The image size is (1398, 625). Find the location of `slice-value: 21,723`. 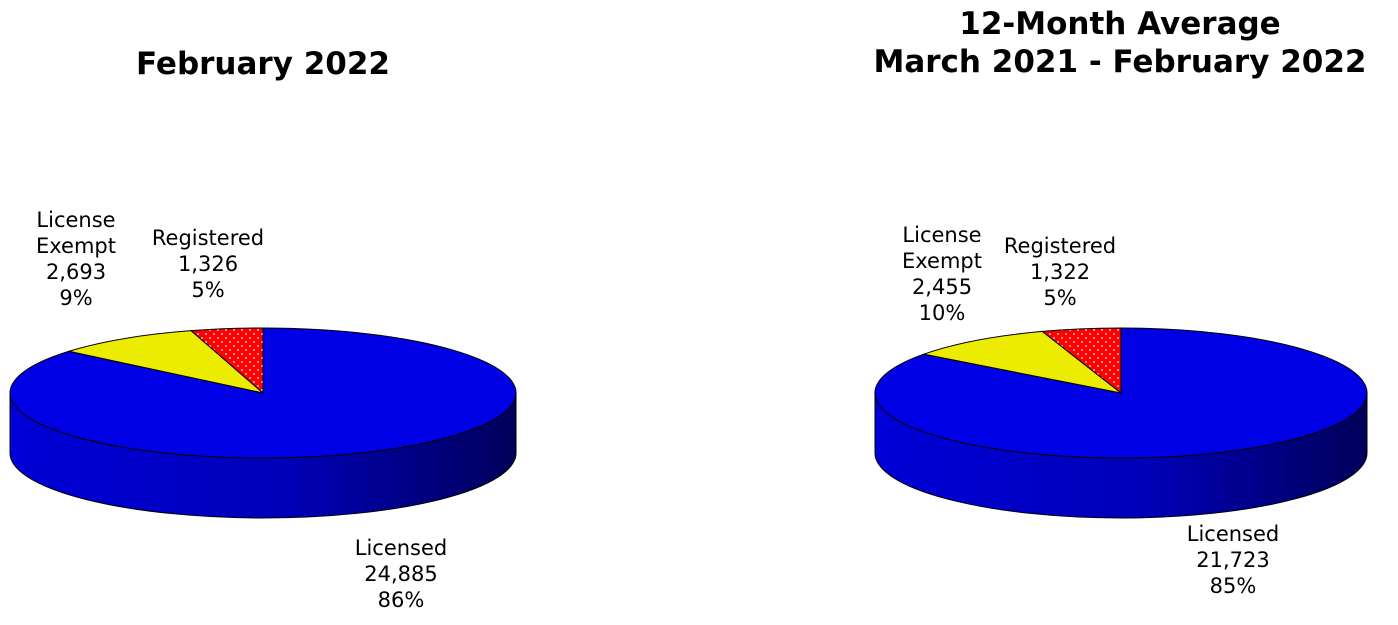

slice-value: 21,723 is located at coordinates (1233, 560).